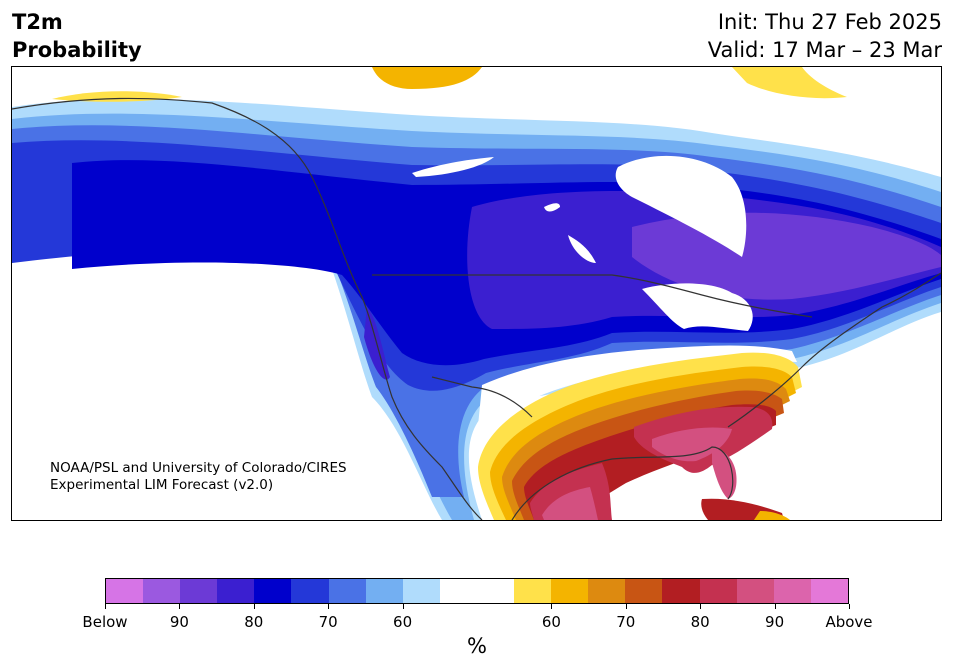  Describe the element at coordinates (834, 350) in the screenshot. I see `coastline-east` at that location.